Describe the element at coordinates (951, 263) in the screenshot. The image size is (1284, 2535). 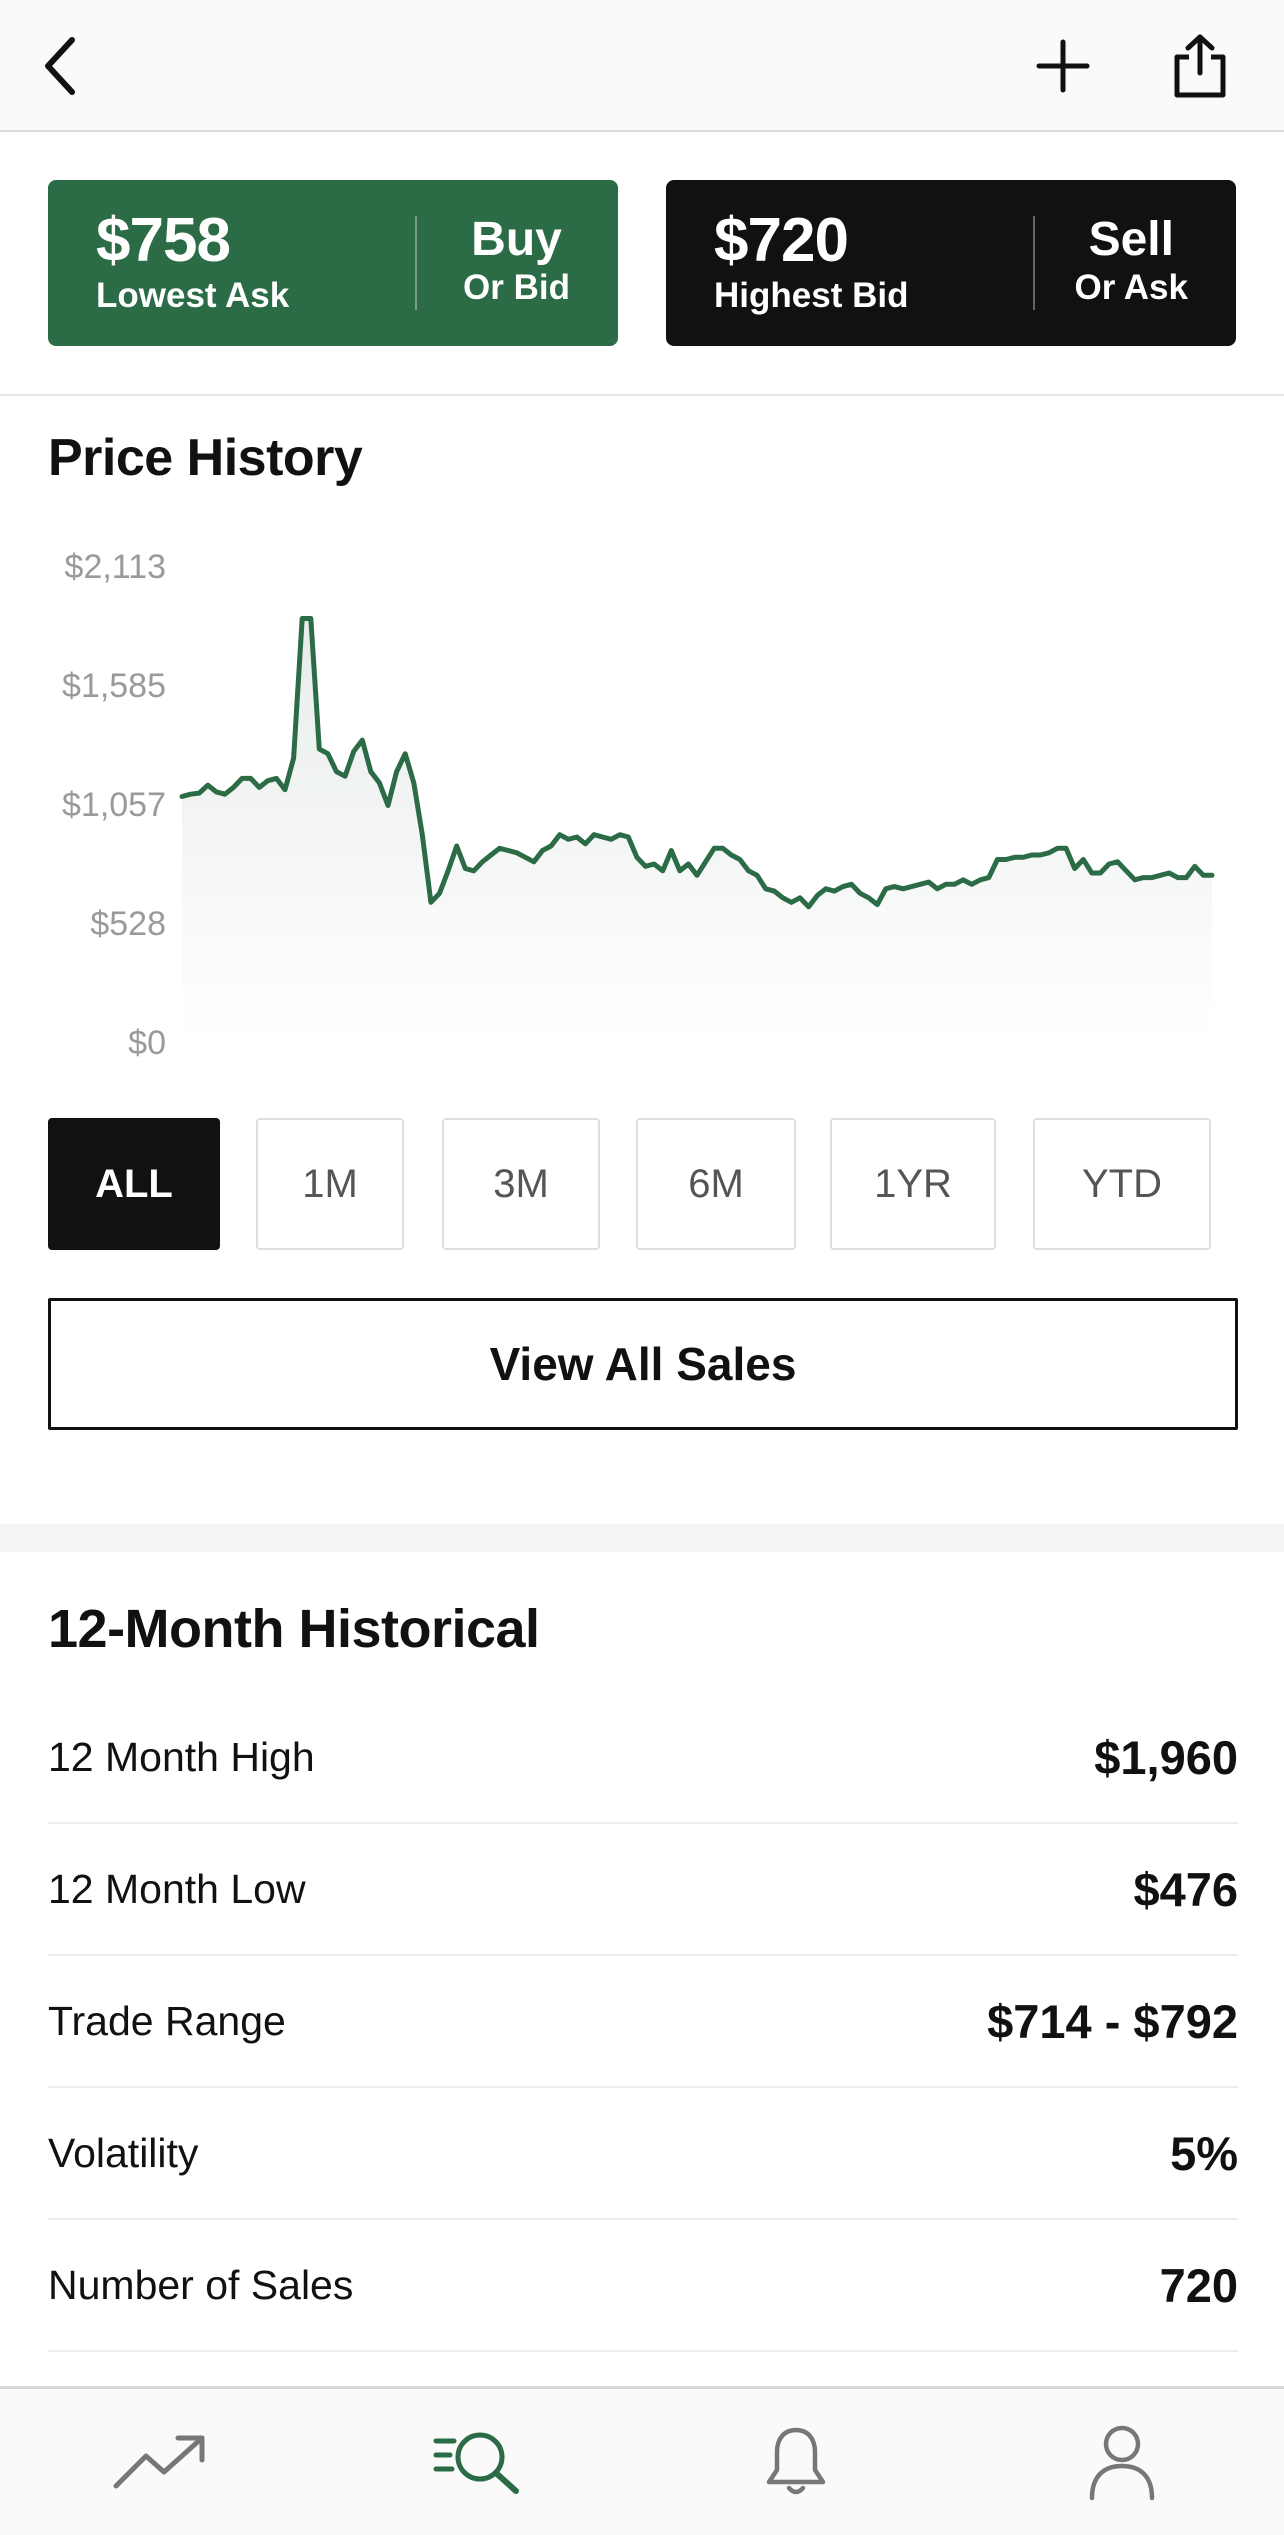
I see `sell-button: $720 Highest Bid Sell Or Ask` at that location.